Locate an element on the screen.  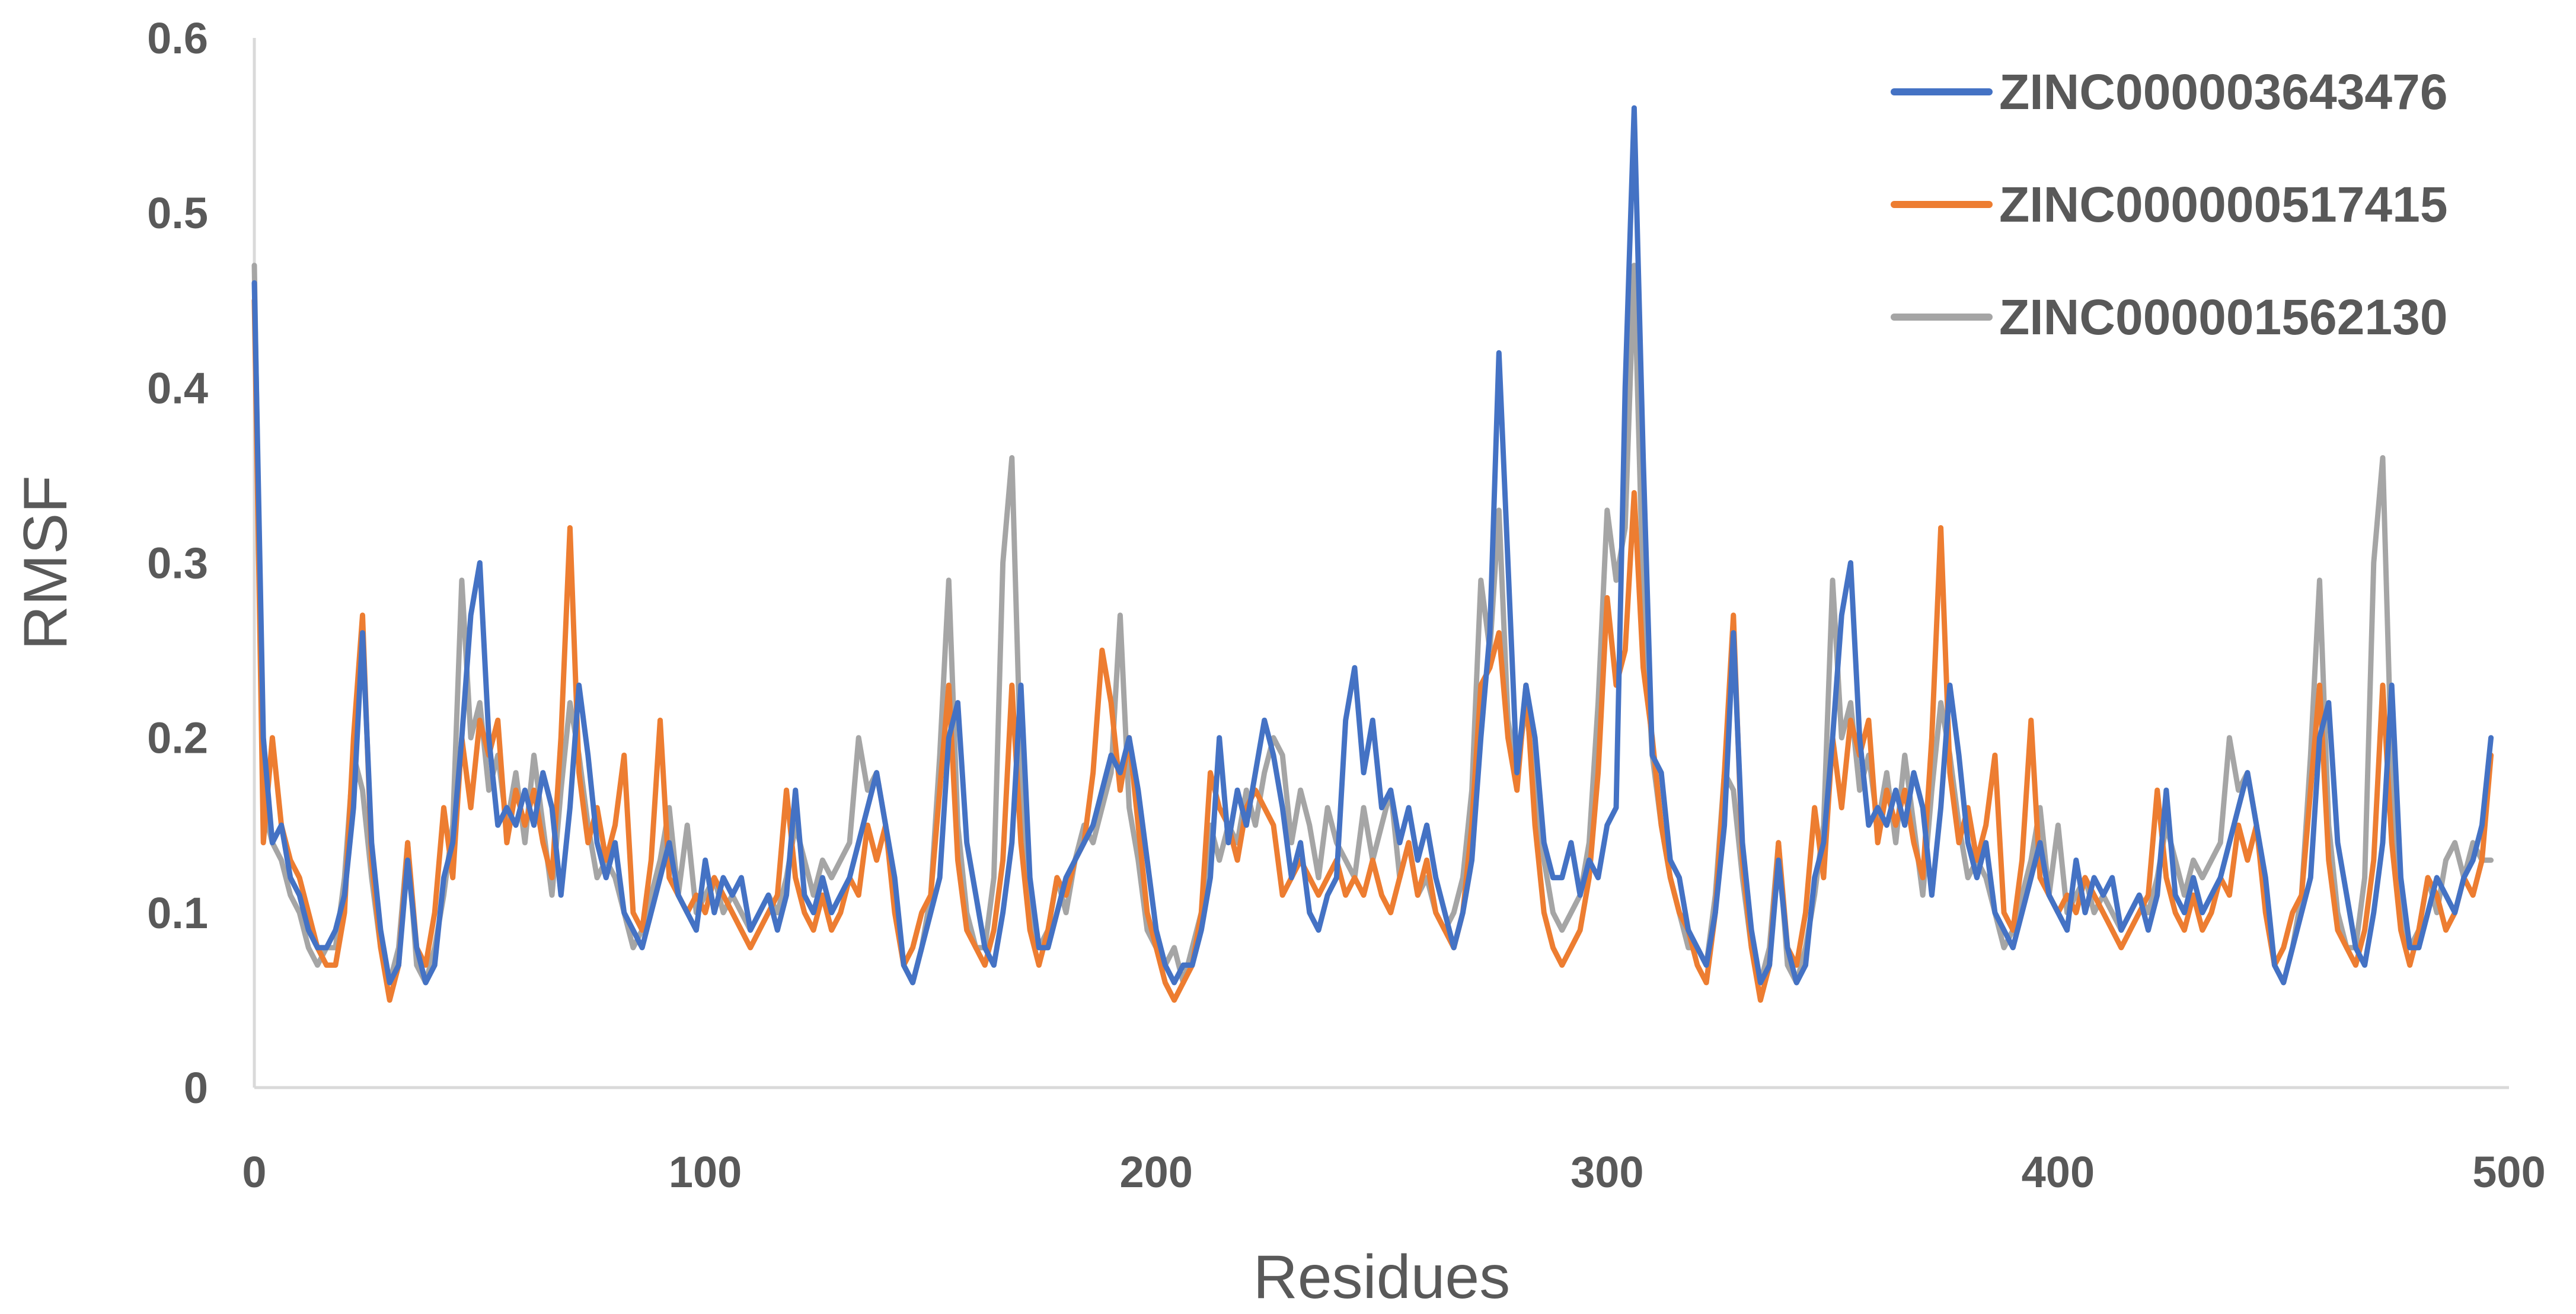
y-axis-title: RMSF is located at coordinates (45, 562).